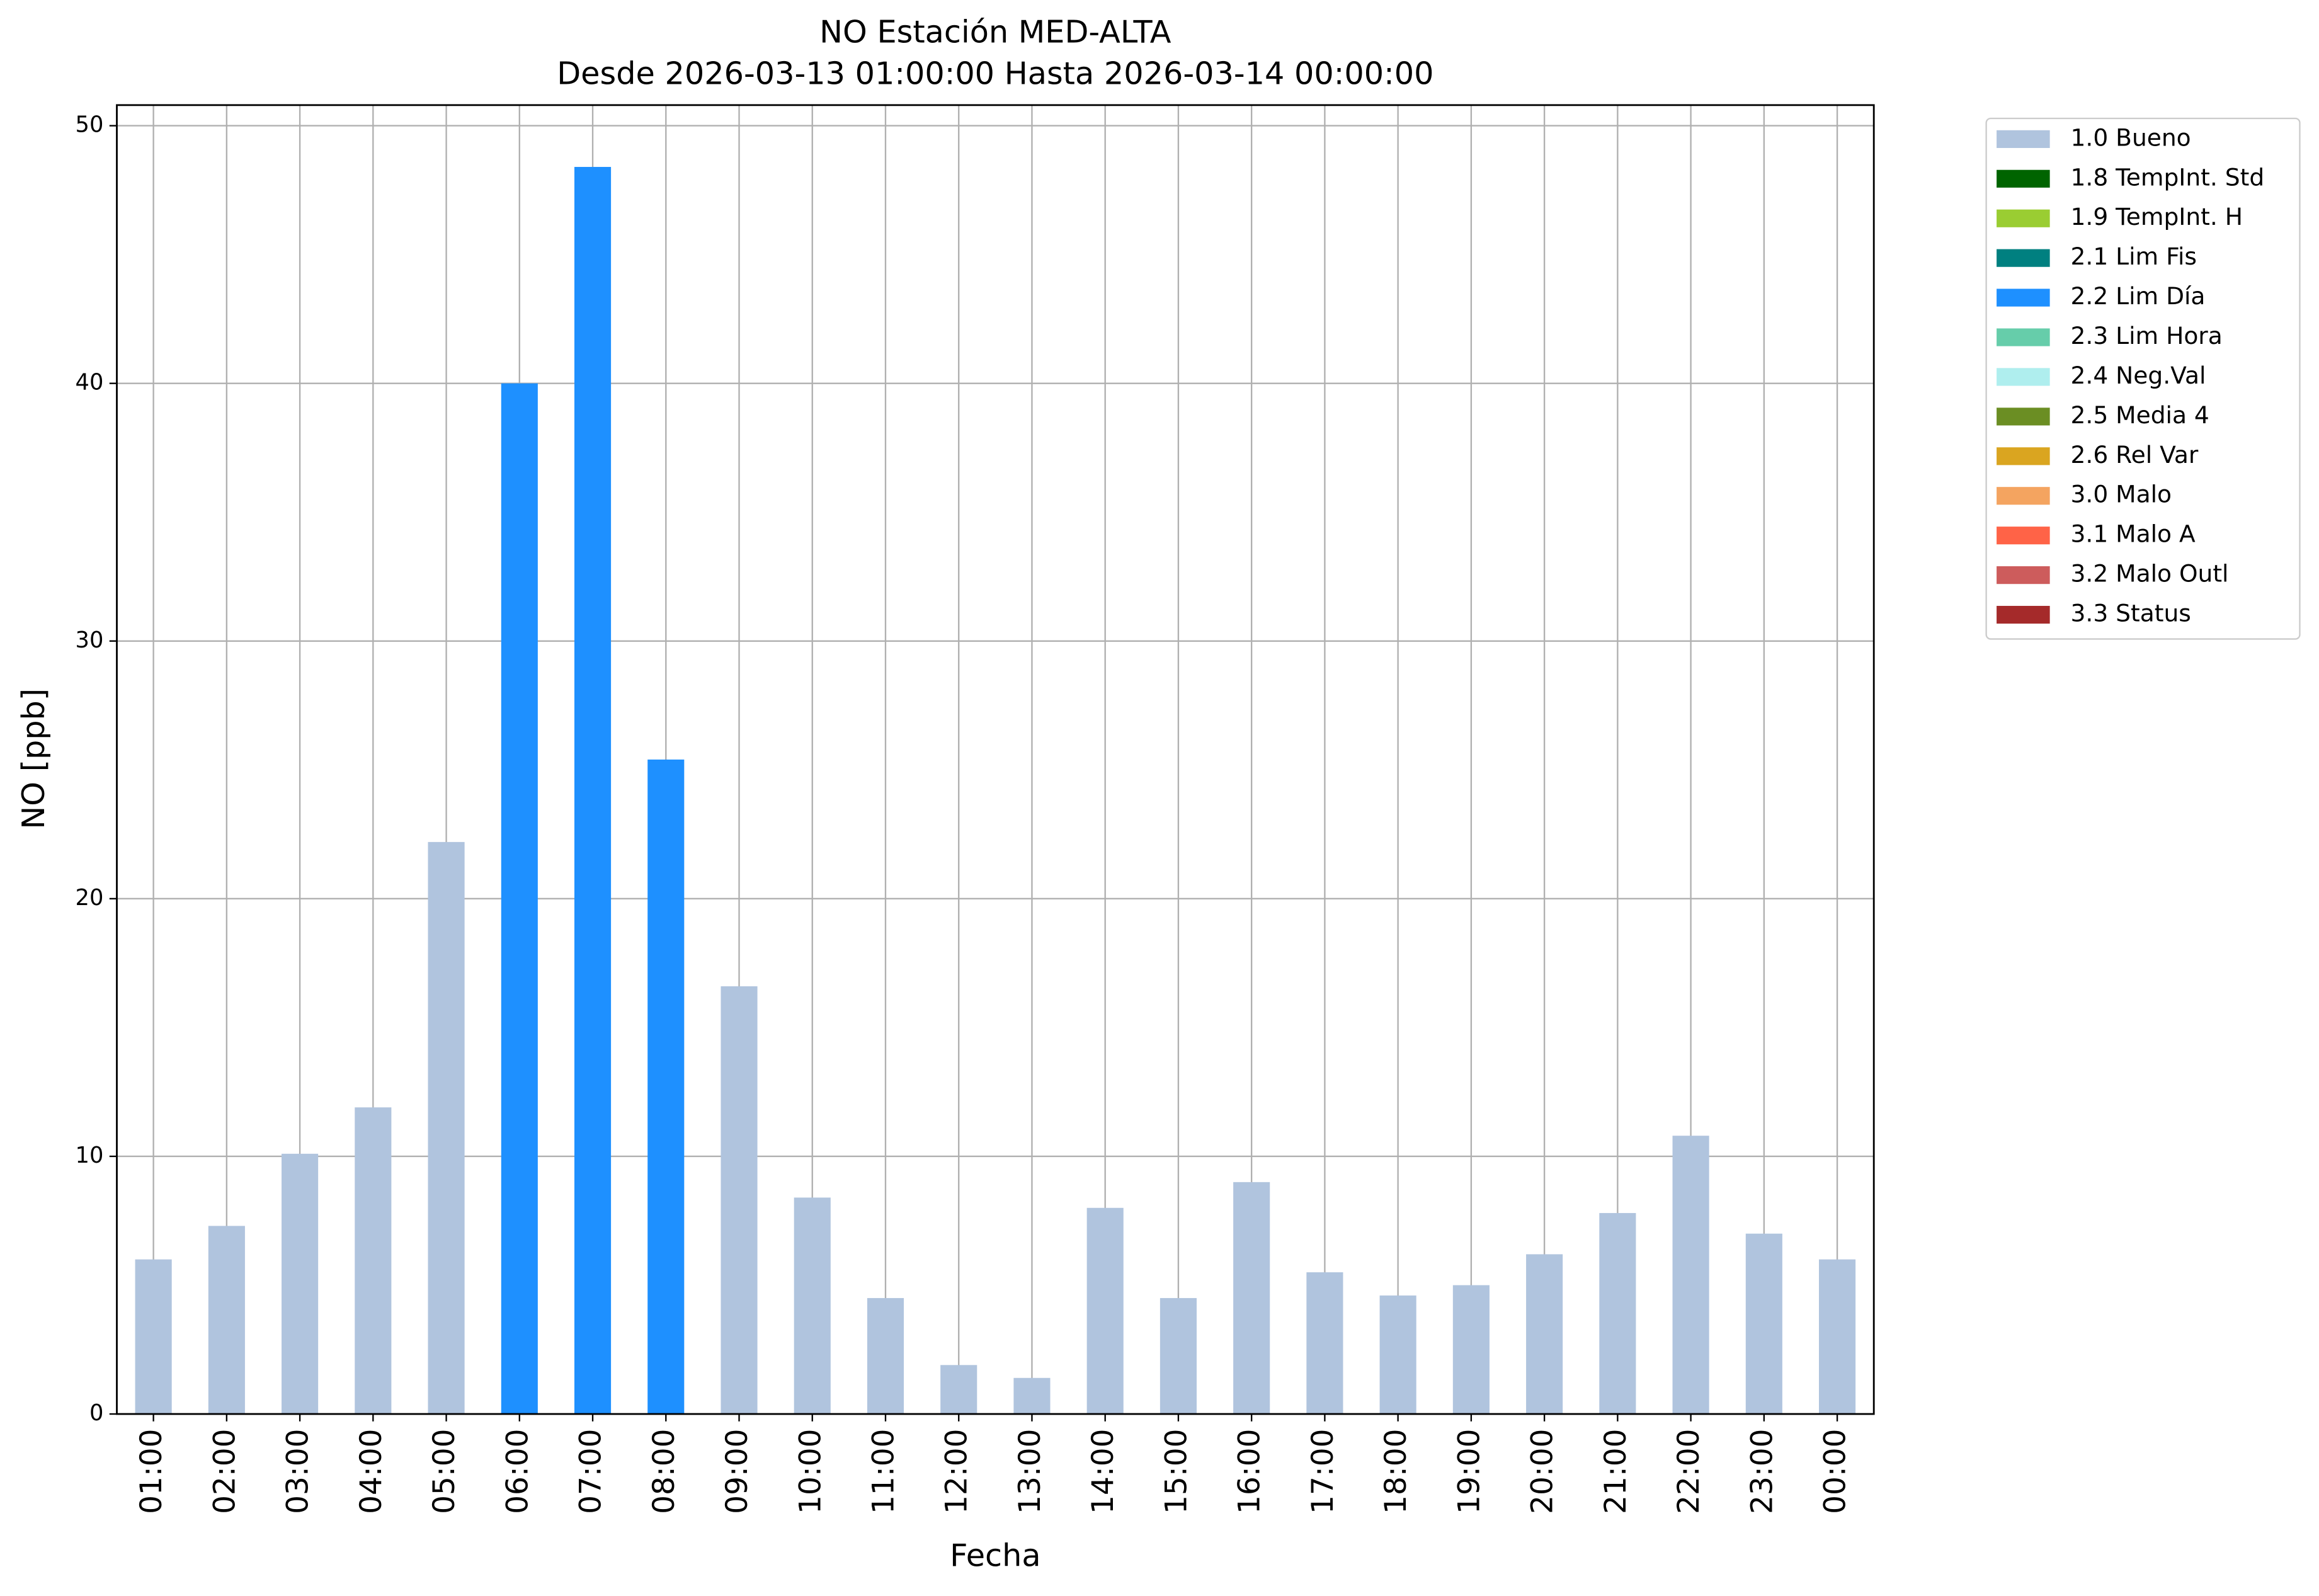  Describe the element at coordinates (2150, 574) in the screenshot. I see `legend-label: 3.2 Malo Outl` at that location.